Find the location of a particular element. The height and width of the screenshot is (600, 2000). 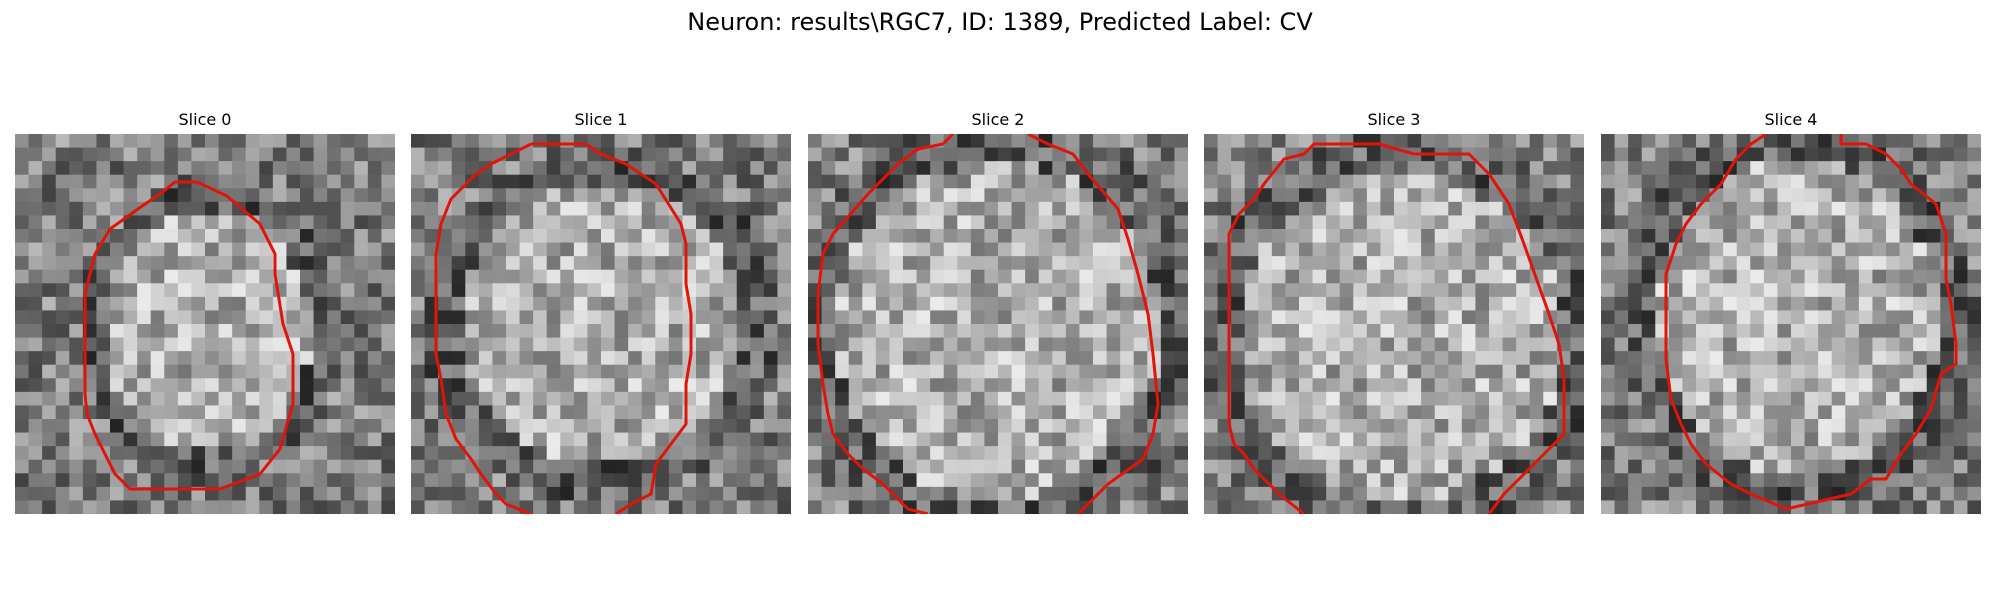

slice-title: Slice 1 is located at coordinates (601, 119).